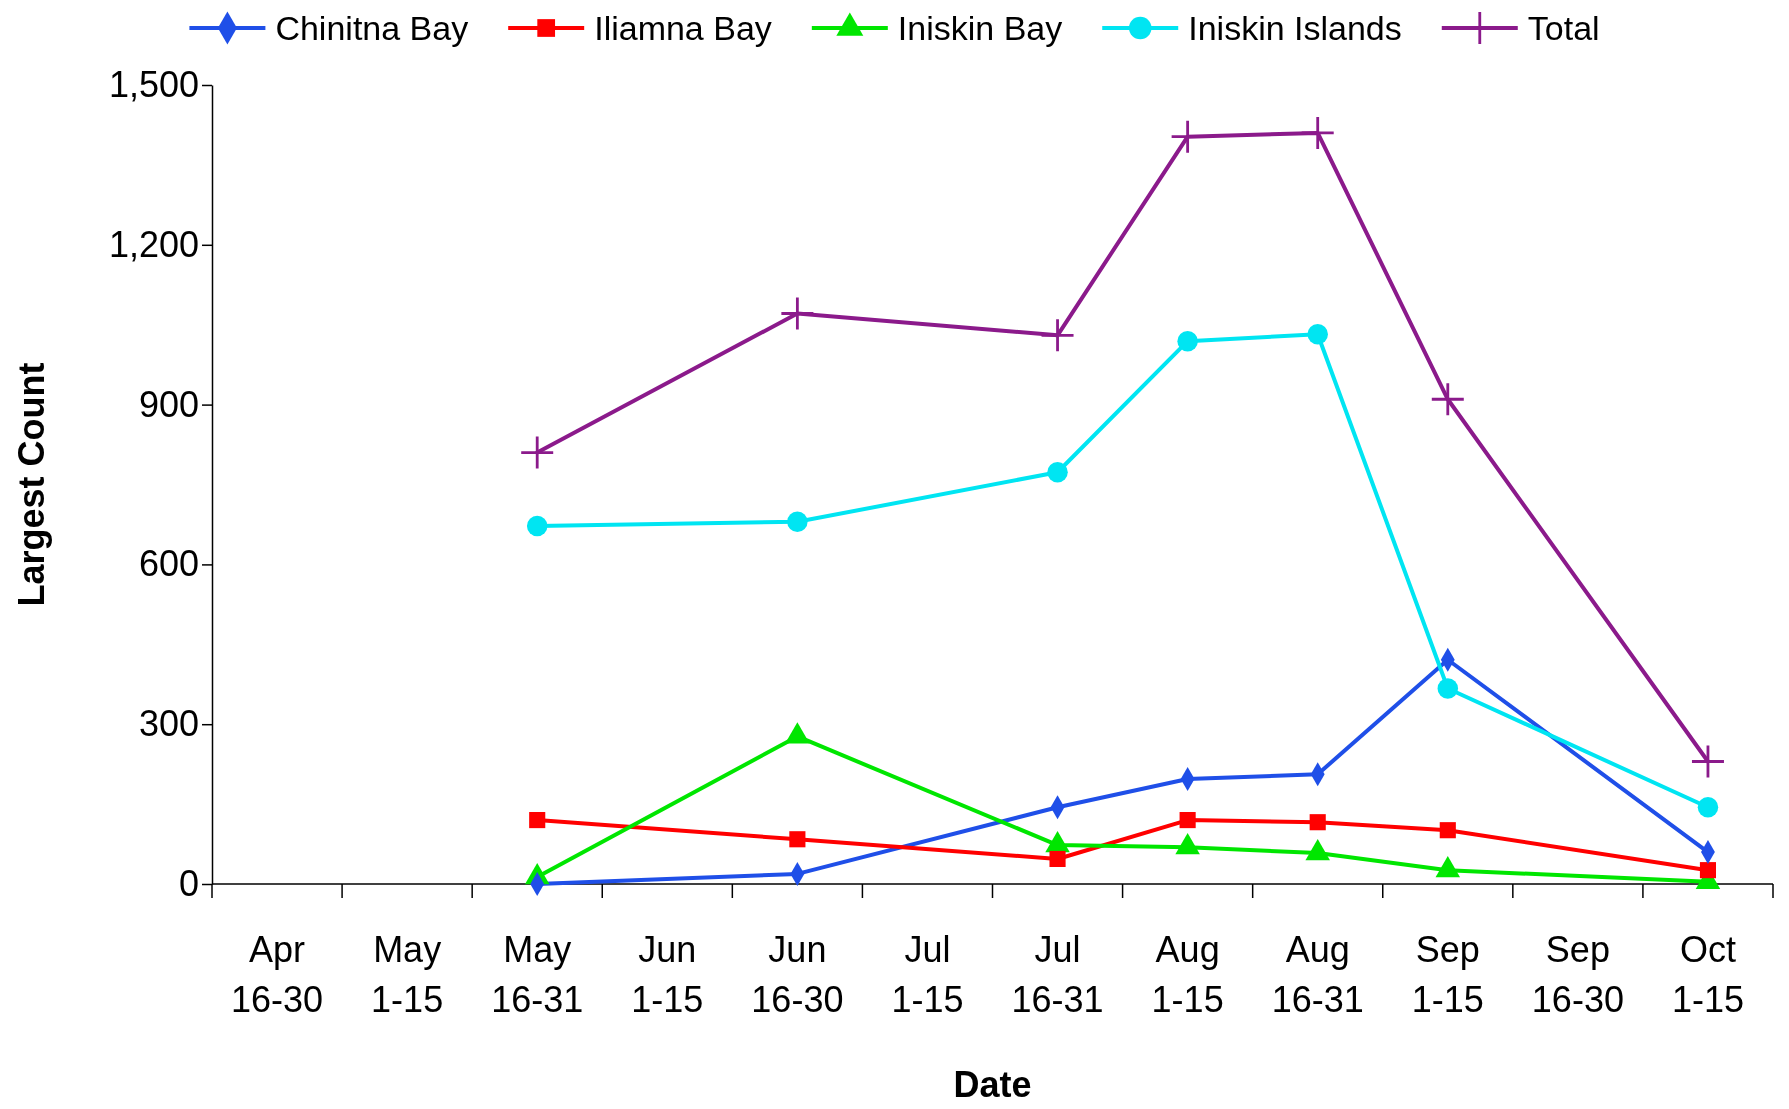 This screenshot has height=1109, width=1789. What do you see at coordinates (277, 974) in the screenshot?
I see `x-tick-label: Apr 16-30` at bounding box center [277, 974].